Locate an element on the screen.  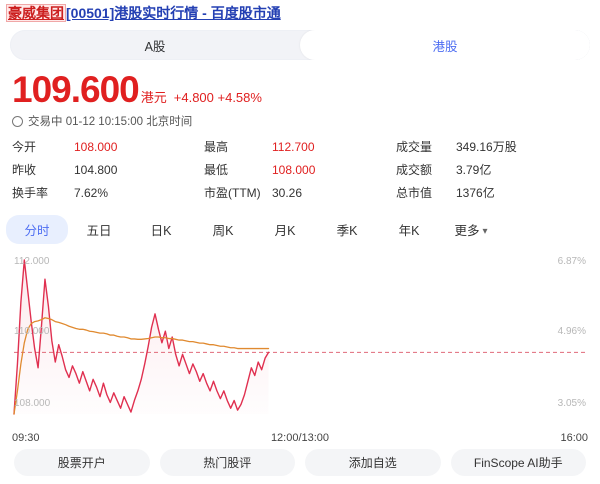
stat-value: 1376亿 is located at coordinates (475, 193).